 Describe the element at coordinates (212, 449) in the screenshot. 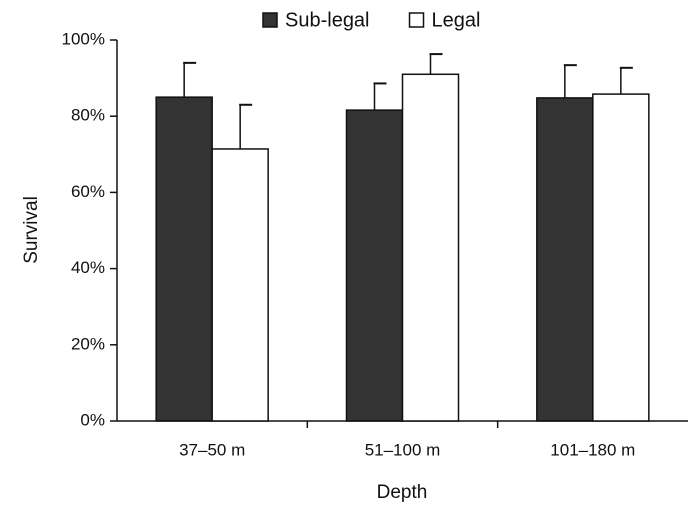

I see `x-tick-label: 37–50 m` at that location.